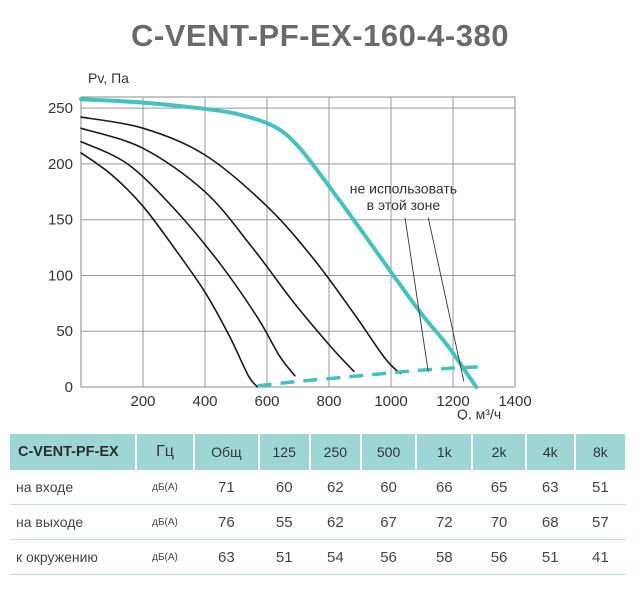  What do you see at coordinates (60, 108) in the screenshot?
I see `y-tick-label: 250` at bounding box center [60, 108].